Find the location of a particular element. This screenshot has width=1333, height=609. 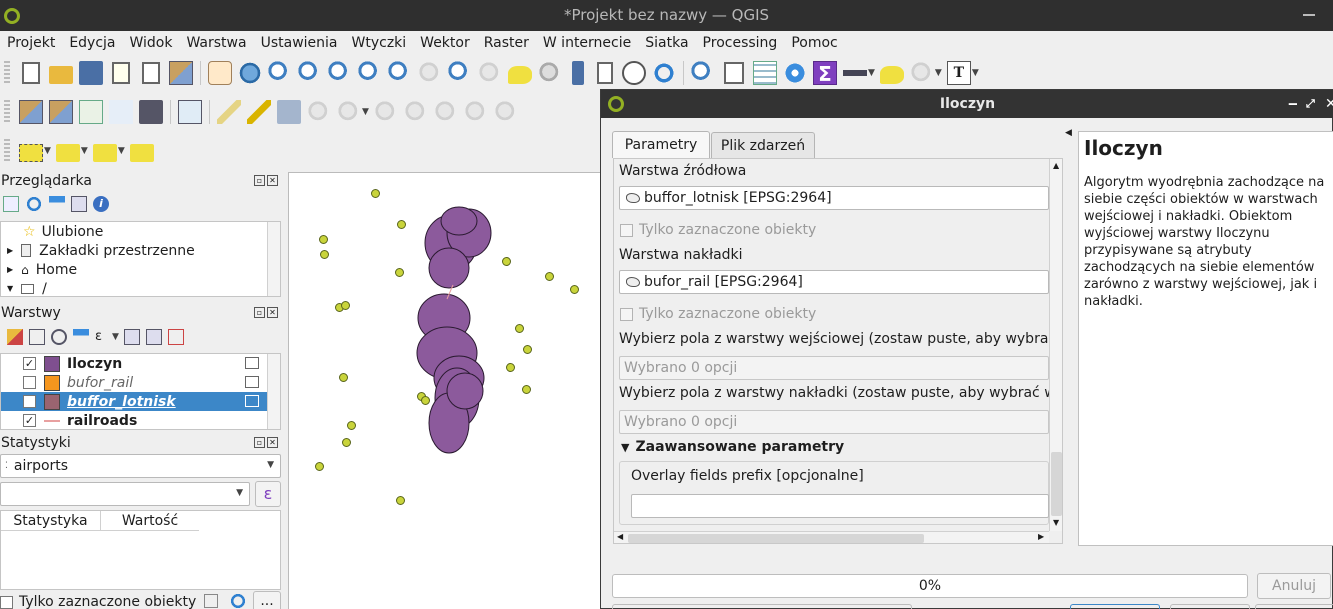

zoom-next-icon is located at coordinates (490, 73).